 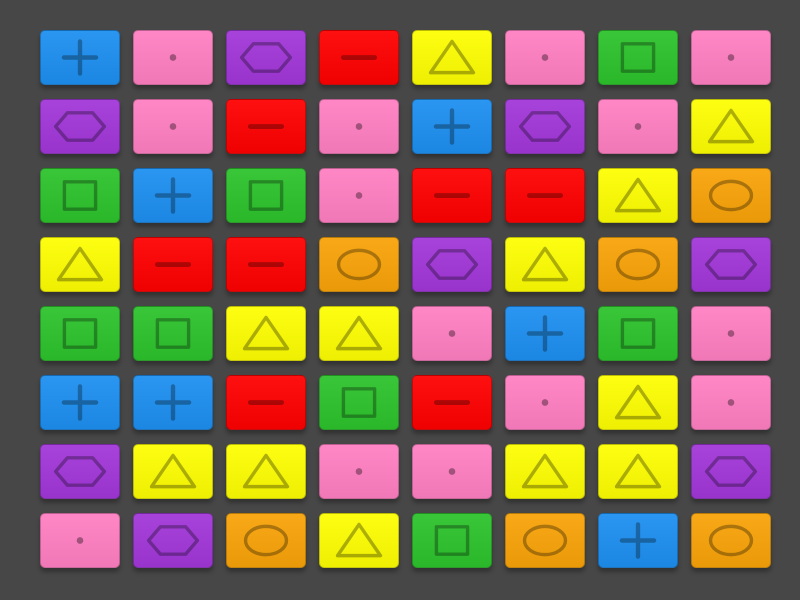 I want to click on tile-r1c5-yellow-triangle, so click(x=452, y=57).